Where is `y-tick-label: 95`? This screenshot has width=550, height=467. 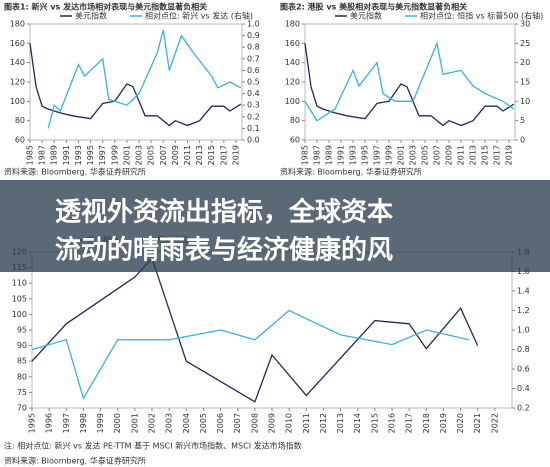 y-tick-label: 95 is located at coordinates (22, 330).